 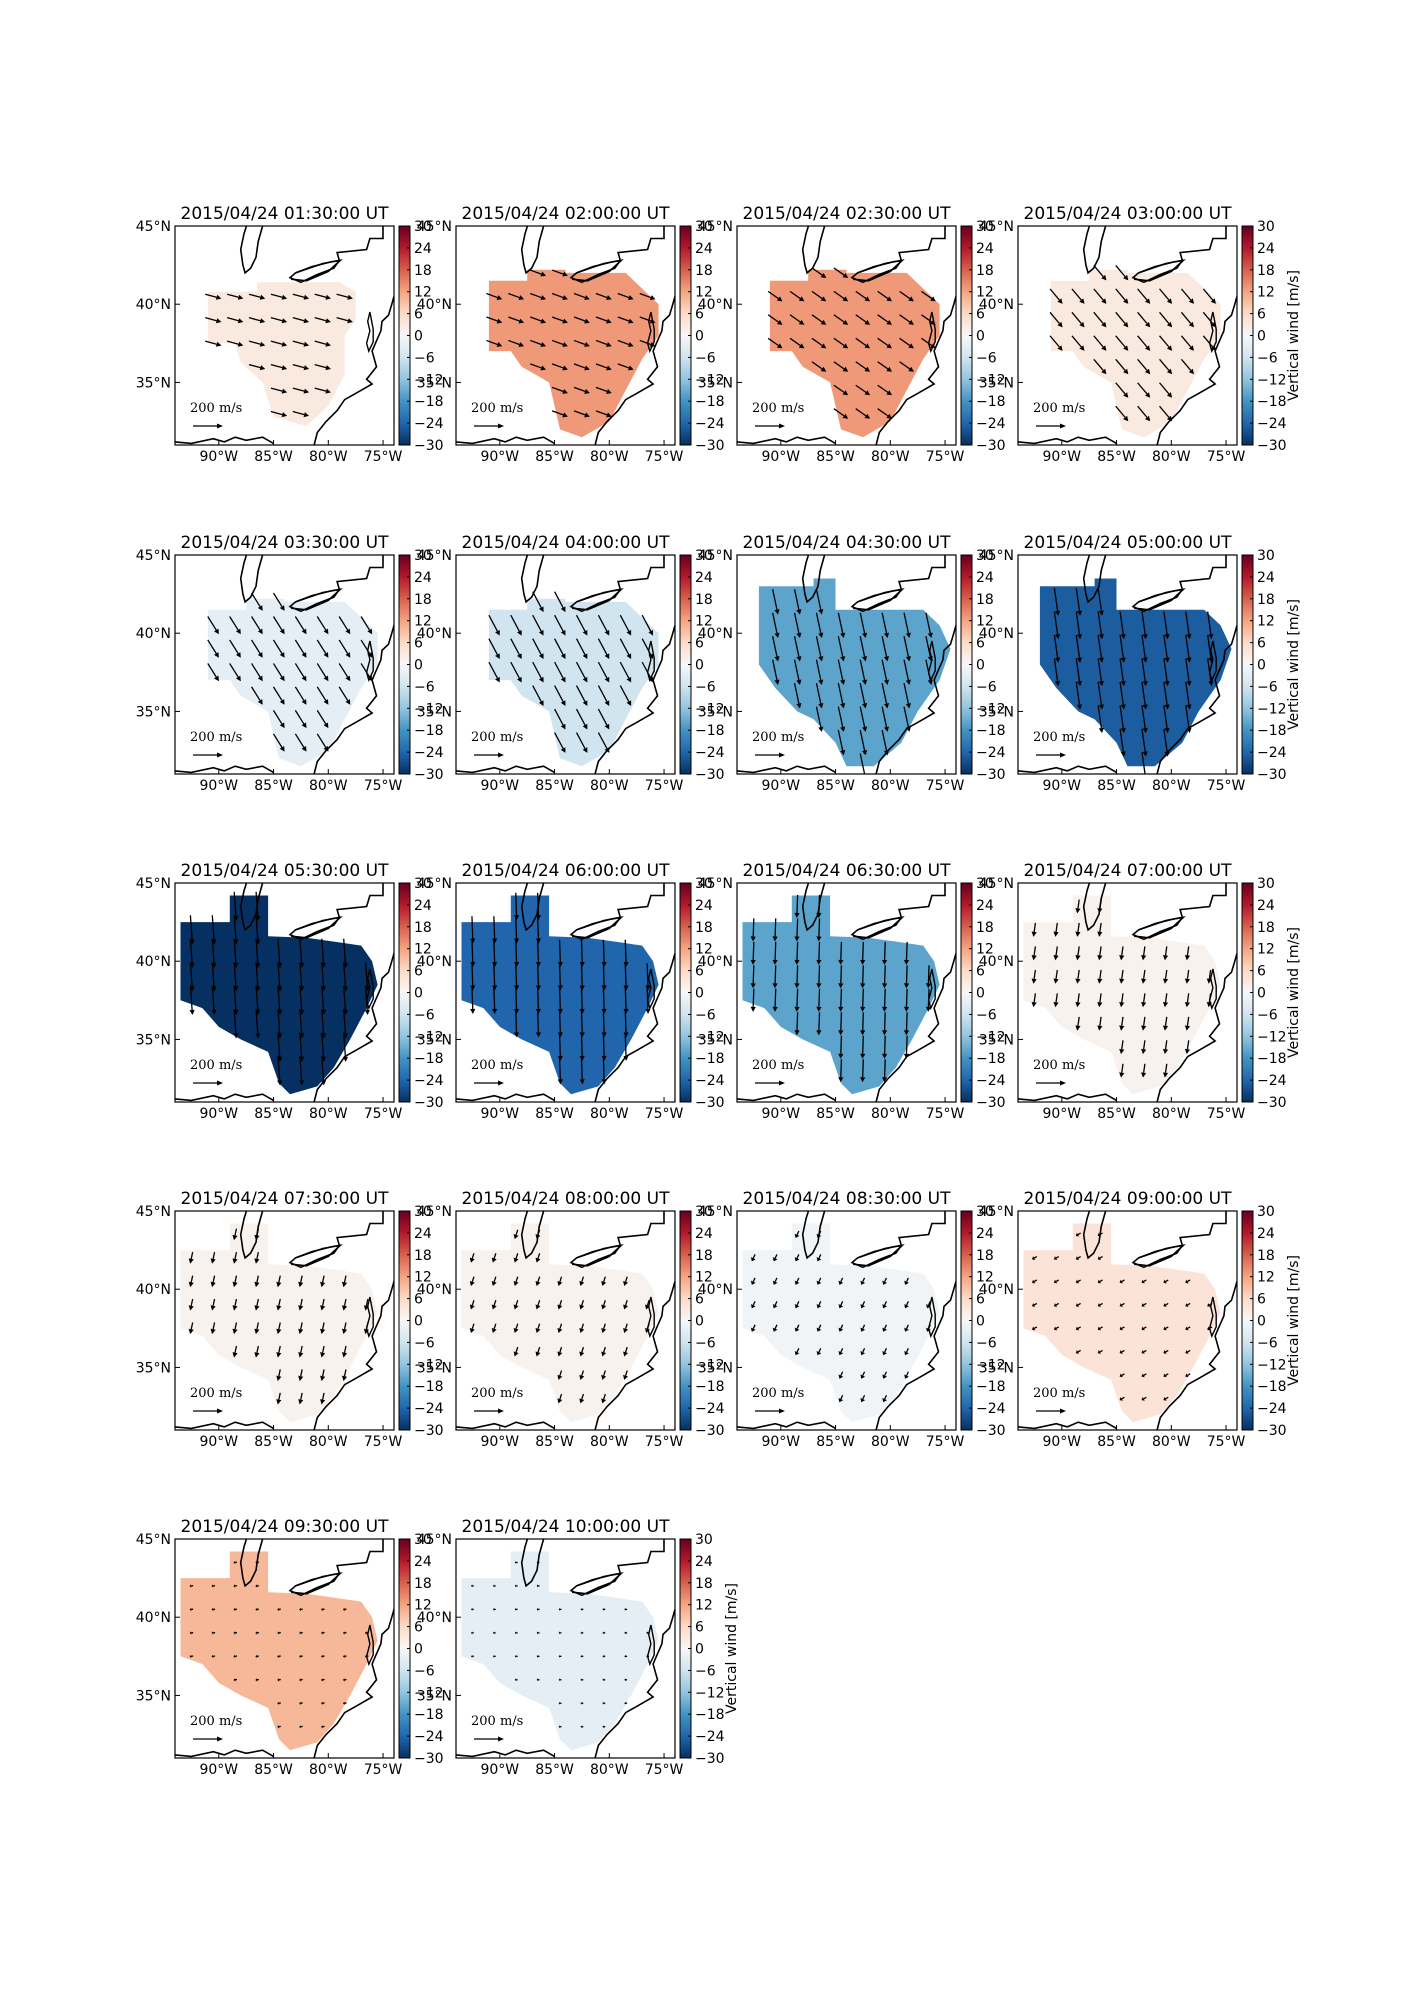 I want to click on colorbar-tick-label: 30, so click(x=985, y=227).